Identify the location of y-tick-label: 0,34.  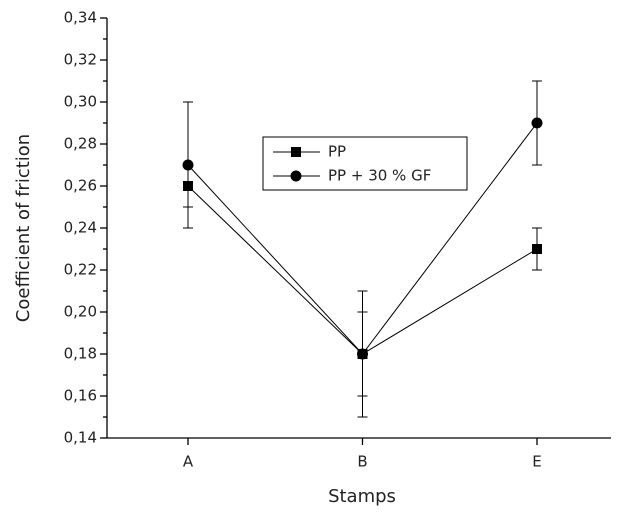
(80, 18).